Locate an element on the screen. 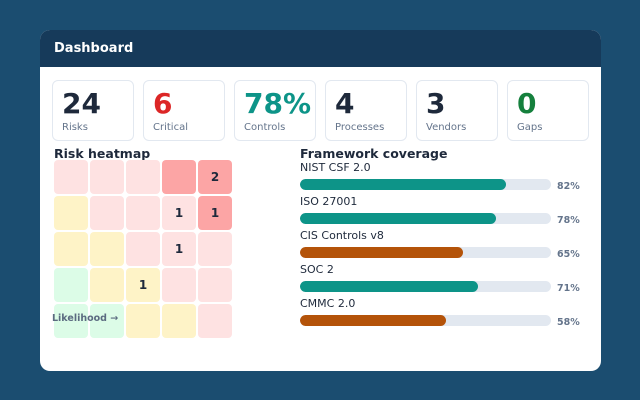 This screenshot has width=640, height=400. stat-card-critical: 6 Critical is located at coordinates (184, 110).